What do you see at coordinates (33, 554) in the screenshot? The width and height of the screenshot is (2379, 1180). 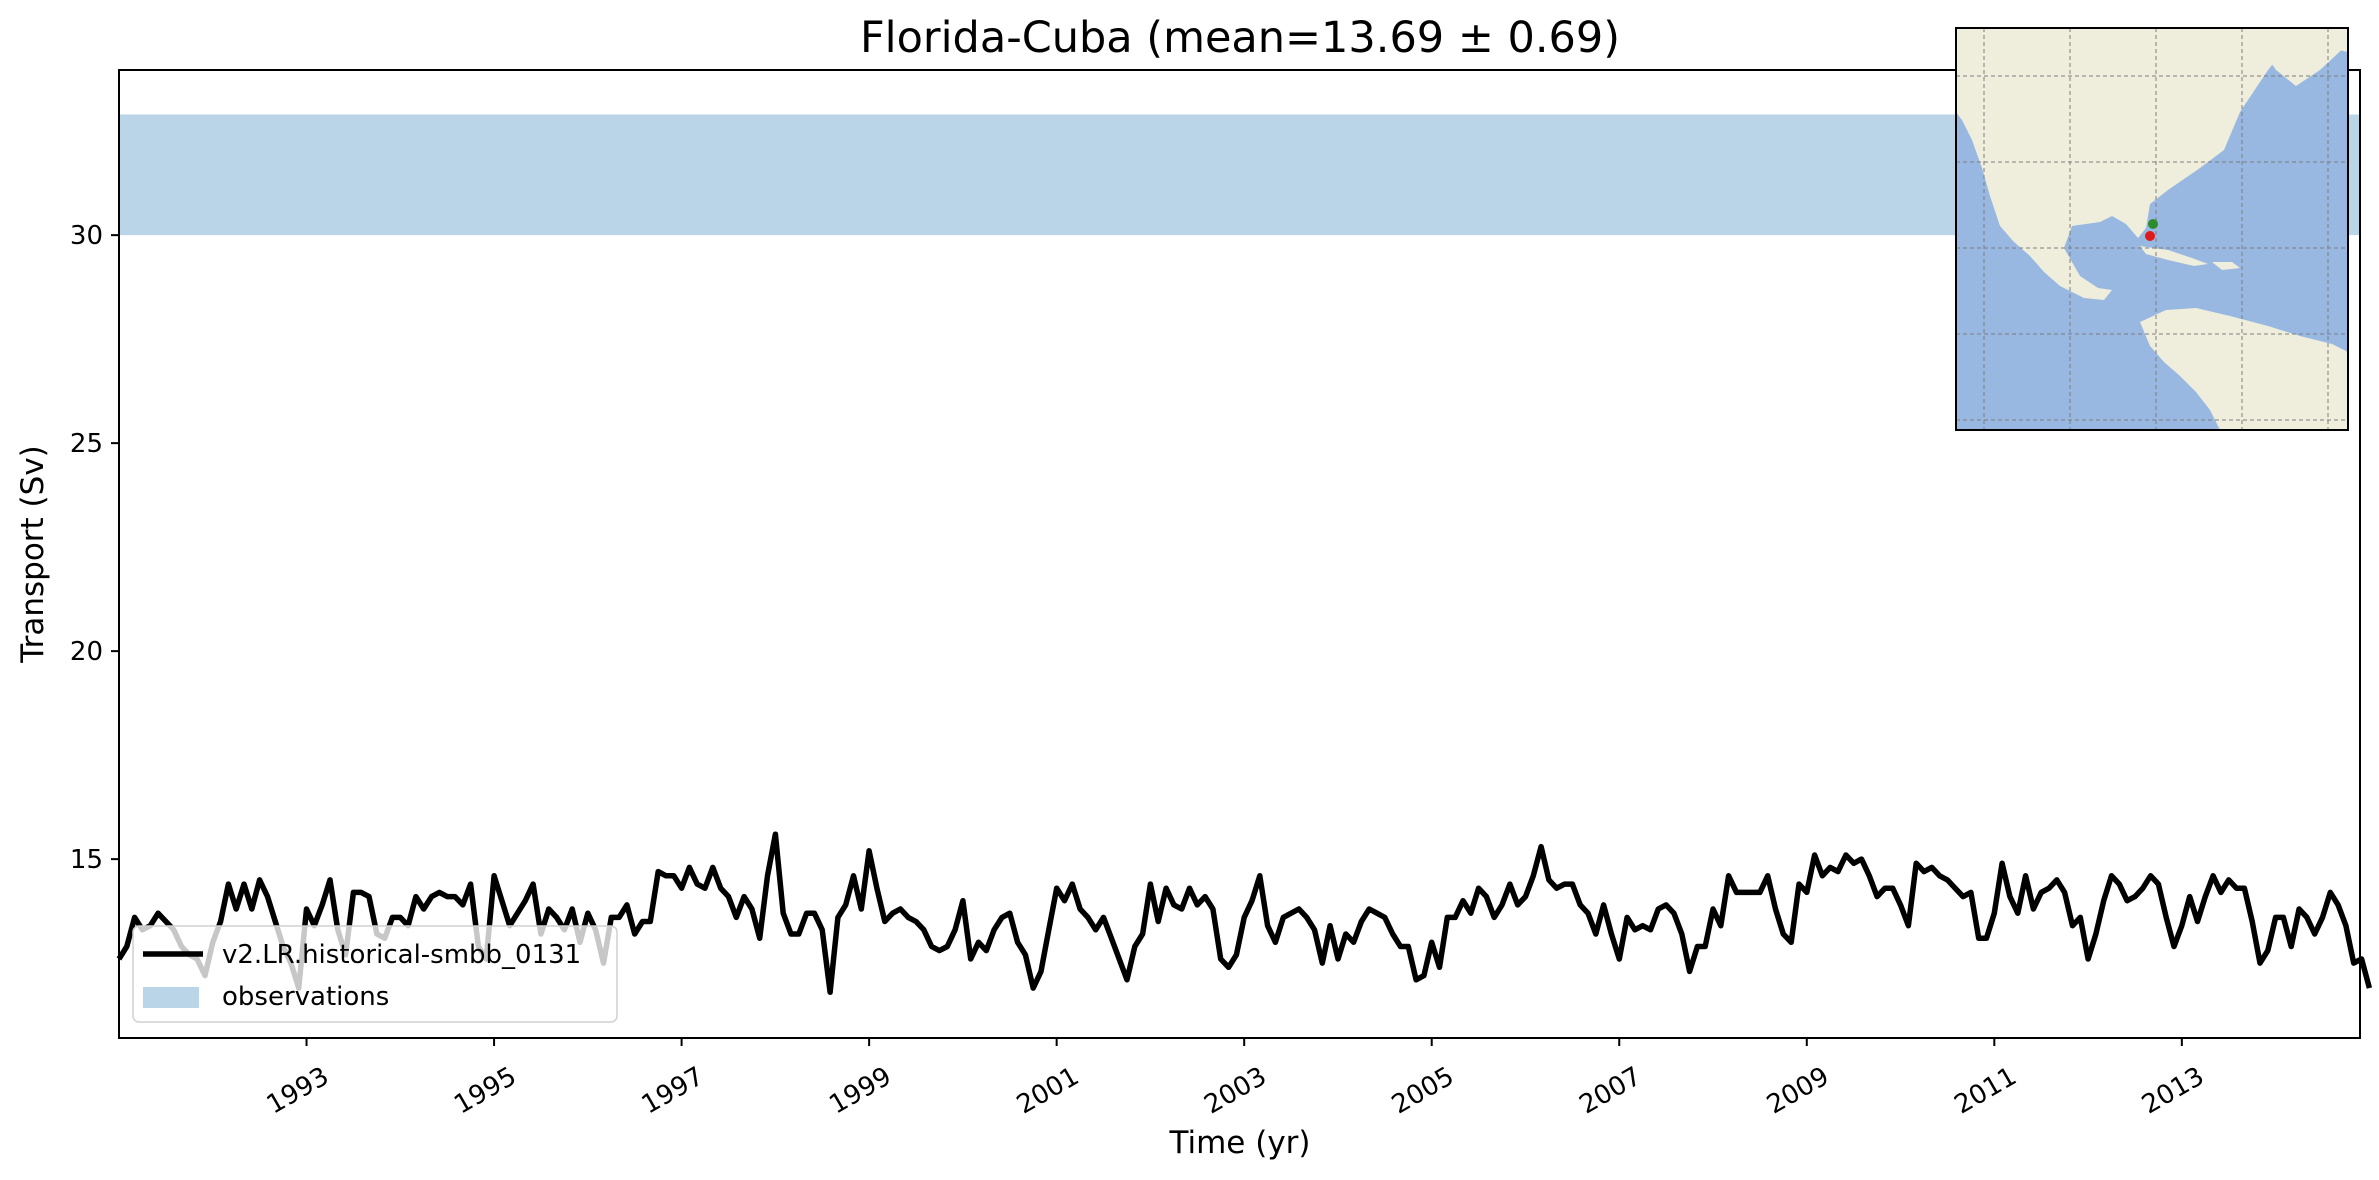 I see `y-axis-label: Transport (Sv)` at bounding box center [33, 554].